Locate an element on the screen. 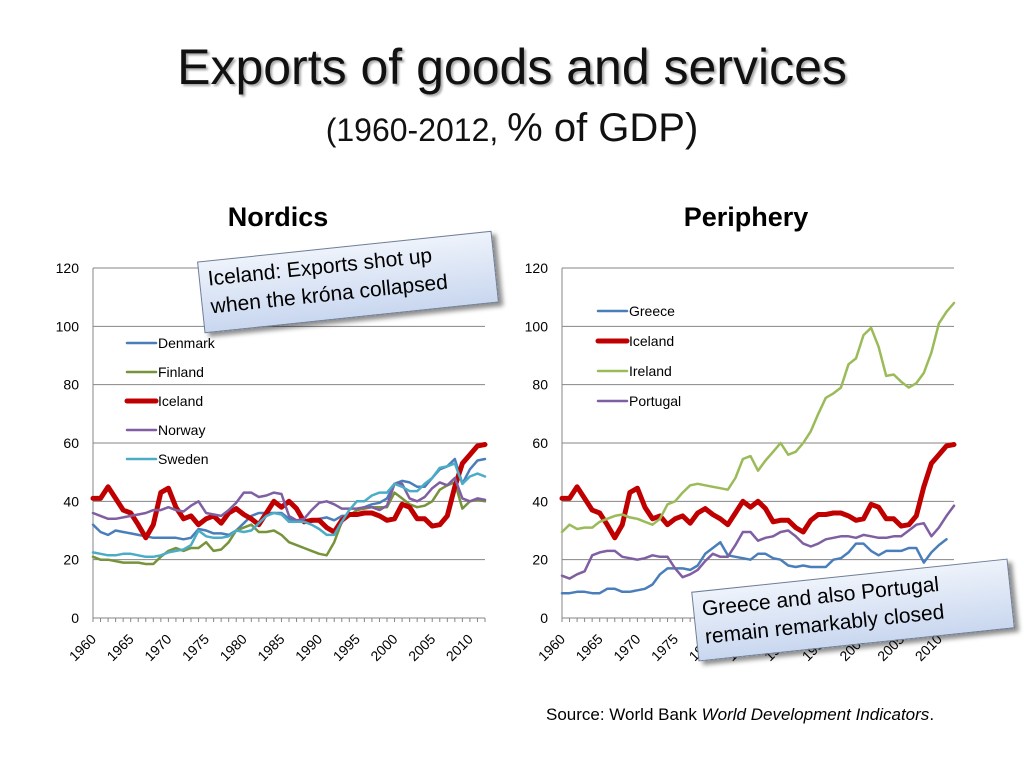  periphery-series-portugal is located at coordinates (758, 542).